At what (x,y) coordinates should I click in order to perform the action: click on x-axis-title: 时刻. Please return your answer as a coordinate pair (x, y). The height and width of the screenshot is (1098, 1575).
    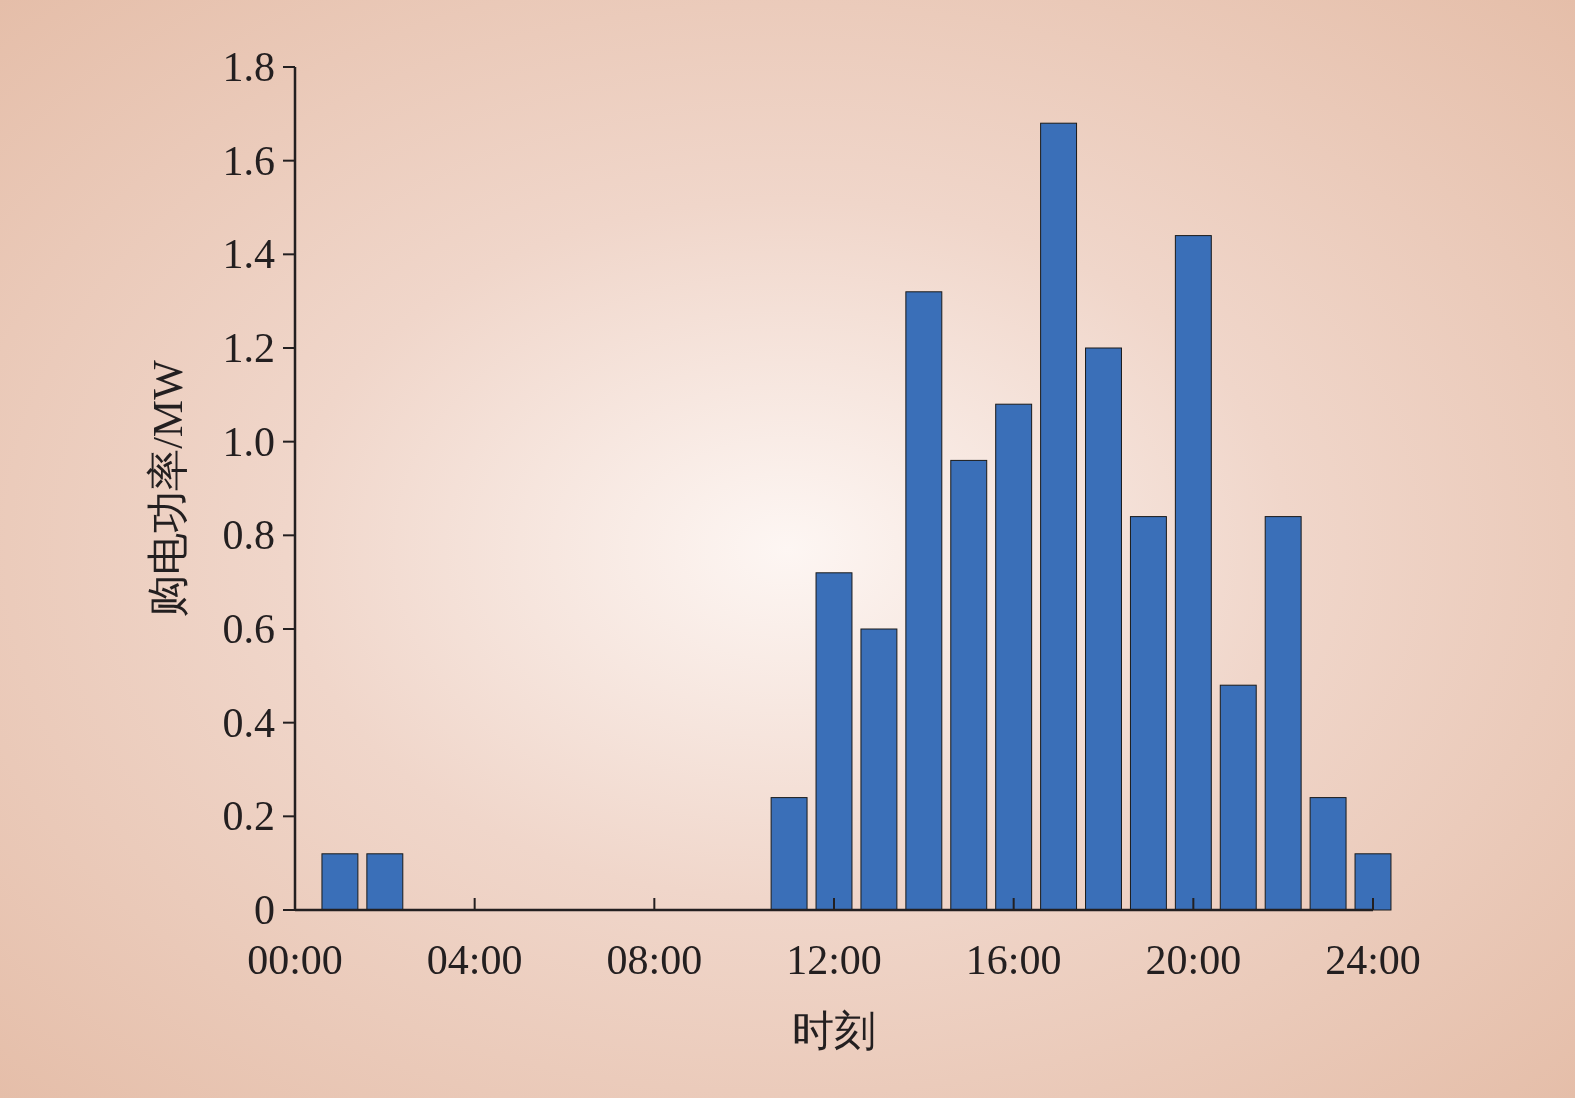
    Looking at the image, I should click on (834, 1031).